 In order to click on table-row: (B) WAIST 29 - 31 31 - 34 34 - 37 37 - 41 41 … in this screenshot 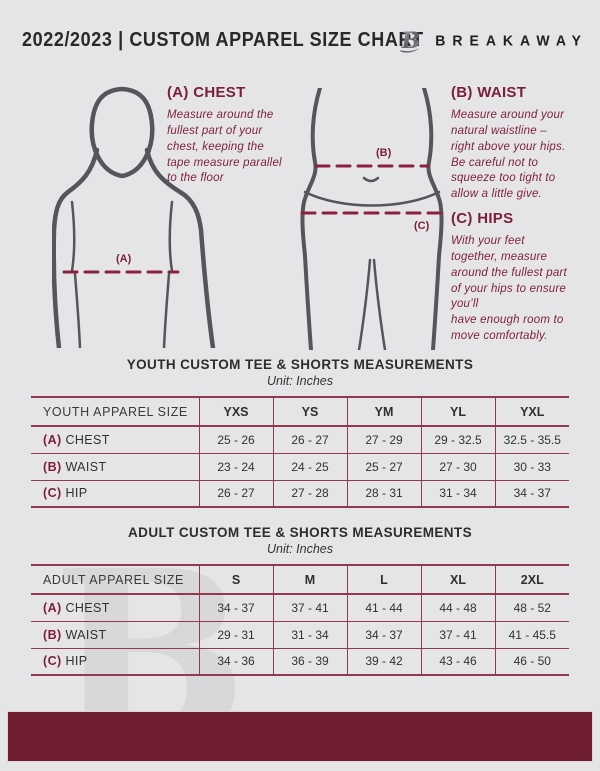, I will do `click(300, 634)`.